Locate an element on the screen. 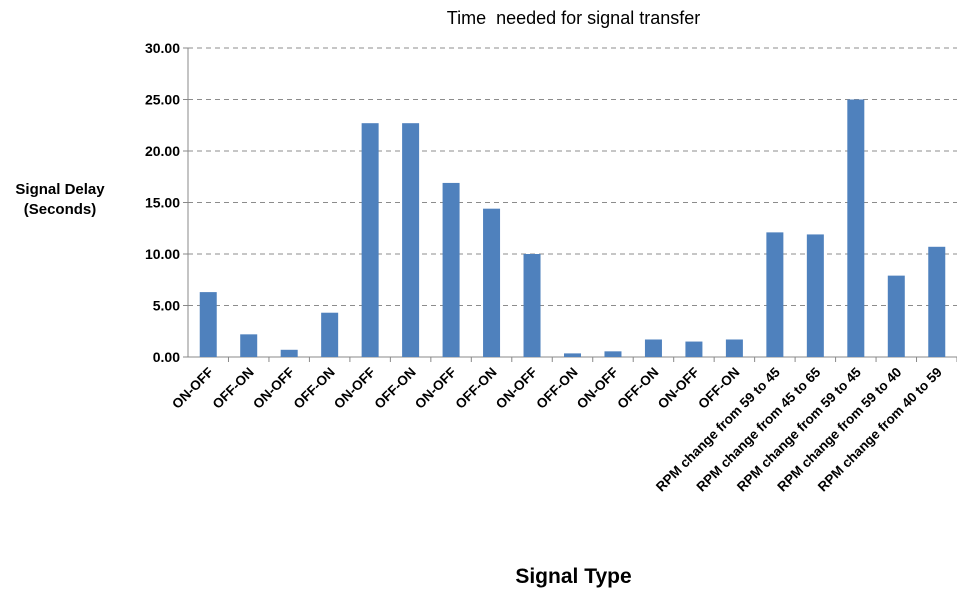  chart-title: Time needed for signal transfer is located at coordinates (573, 18).